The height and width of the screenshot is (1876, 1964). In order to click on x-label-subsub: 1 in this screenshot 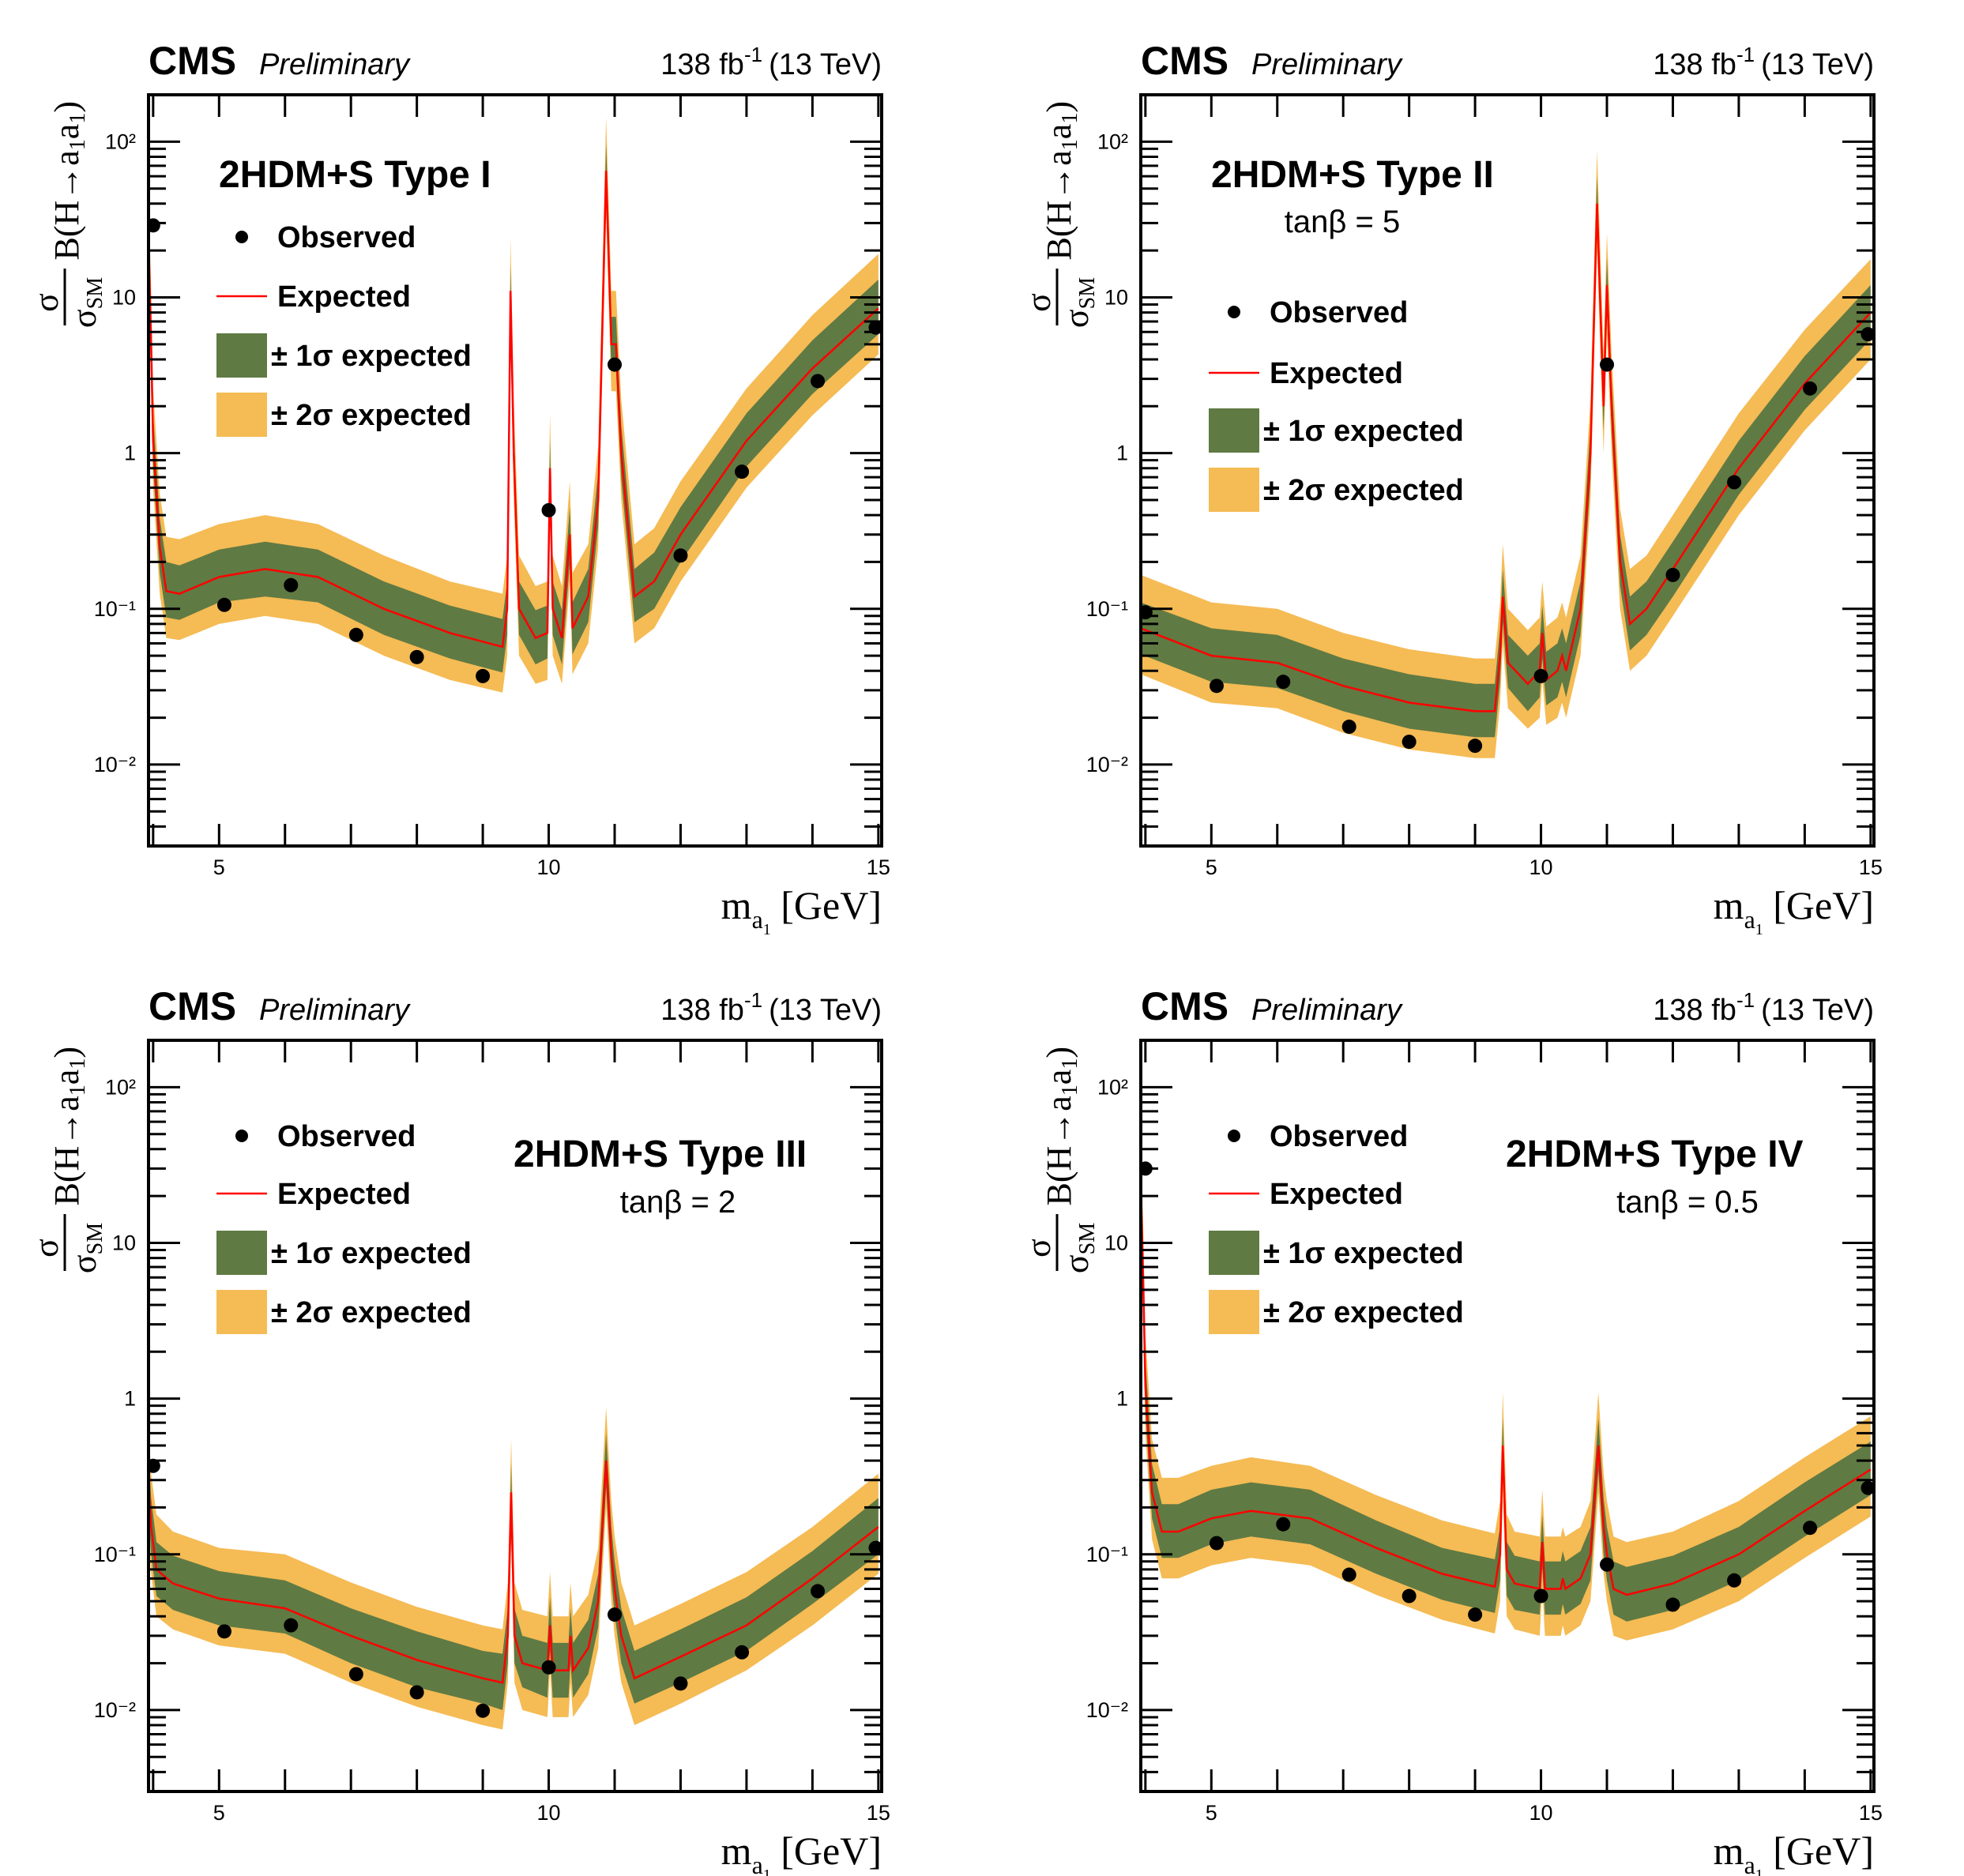, I will do `click(1759, 1871)`.